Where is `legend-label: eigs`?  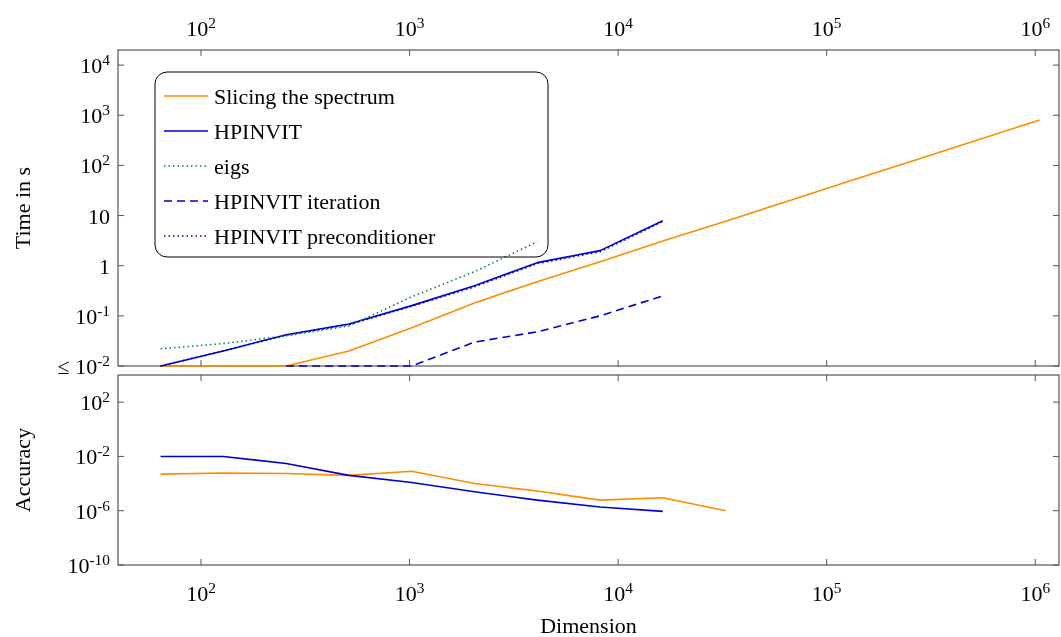
legend-label: eigs is located at coordinates (232, 166).